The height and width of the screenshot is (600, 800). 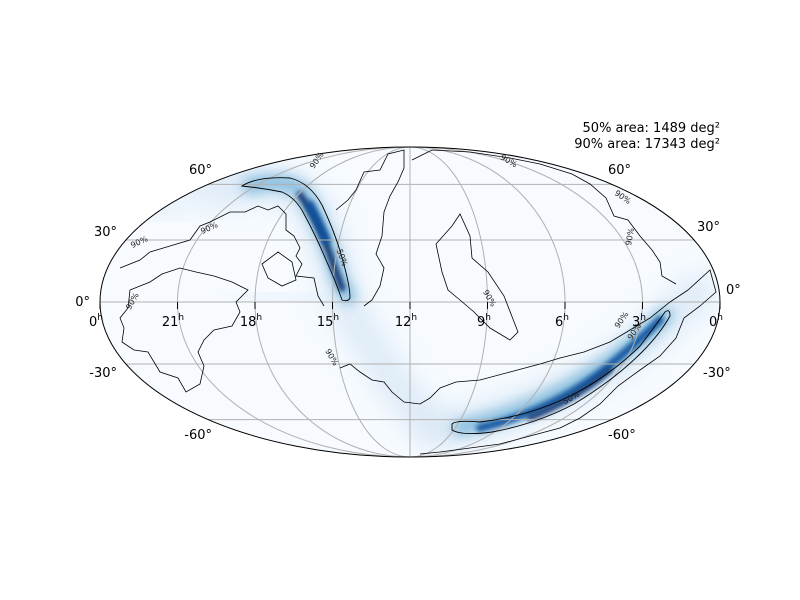 I want to click on contour-50-region-north, so click(x=295, y=239).